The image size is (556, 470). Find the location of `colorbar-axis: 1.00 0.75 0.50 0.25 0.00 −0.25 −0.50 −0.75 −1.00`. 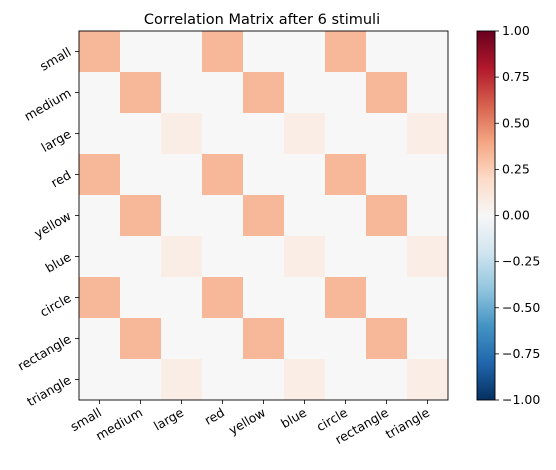

colorbar-axis: 1.00 0.75 0.50 0.25 0.00 −0.25 −0.50 −0.75 −1.00 is located at coordinates (517, 215).